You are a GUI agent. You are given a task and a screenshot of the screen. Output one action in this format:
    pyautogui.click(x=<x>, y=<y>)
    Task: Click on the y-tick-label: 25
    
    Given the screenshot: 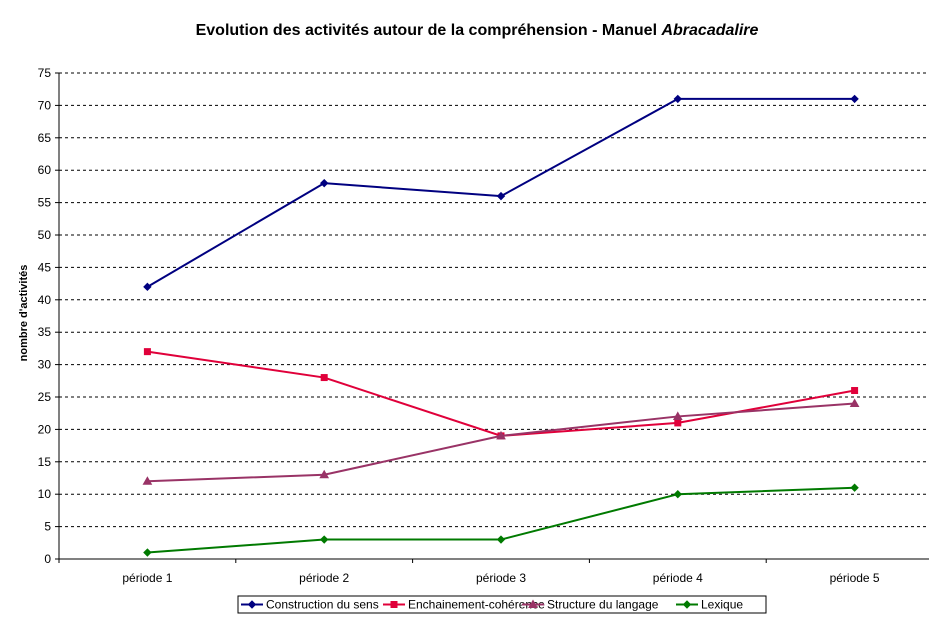 What is the action you would take?
    pyautogui.click(x=45, y=397)
    